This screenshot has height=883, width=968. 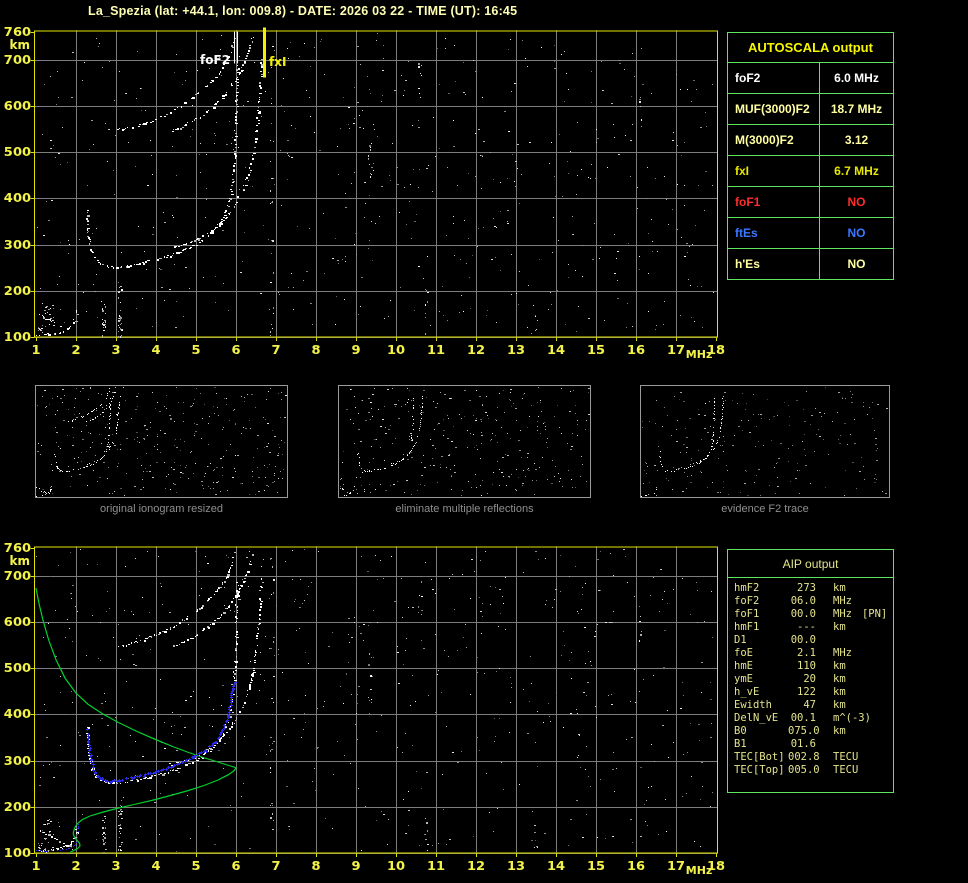 I want to click on parameter-label: foF1, so click(x=774, y=202).